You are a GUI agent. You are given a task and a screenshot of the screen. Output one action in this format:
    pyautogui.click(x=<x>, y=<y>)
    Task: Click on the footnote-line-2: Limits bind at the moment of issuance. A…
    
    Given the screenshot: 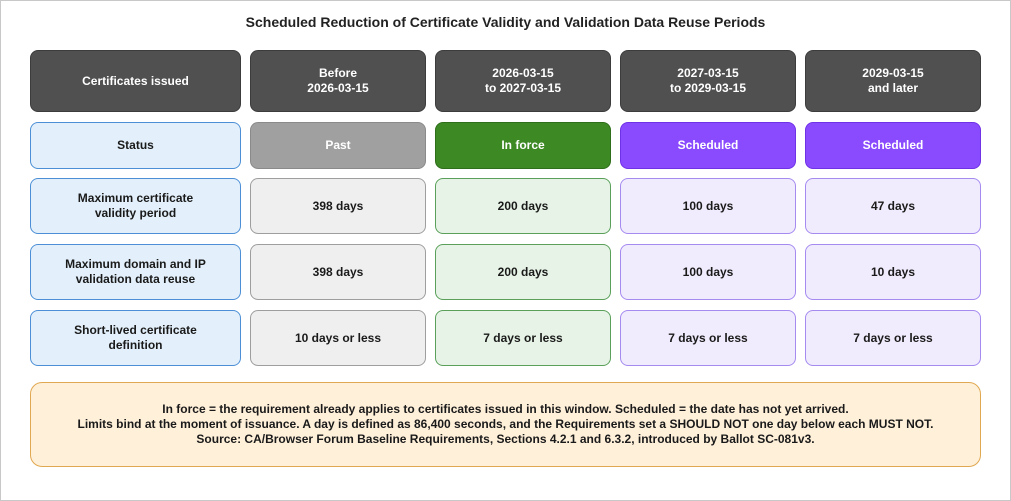 What is the action you would take?
    pyautogui.click(x=505, y=424)
    